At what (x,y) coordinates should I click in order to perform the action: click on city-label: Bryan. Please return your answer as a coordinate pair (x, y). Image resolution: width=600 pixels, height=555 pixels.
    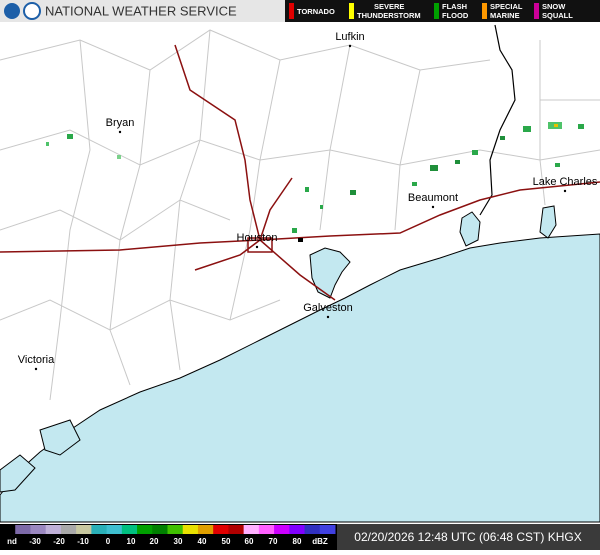
    Looking at the image, I should click on (120, 123).